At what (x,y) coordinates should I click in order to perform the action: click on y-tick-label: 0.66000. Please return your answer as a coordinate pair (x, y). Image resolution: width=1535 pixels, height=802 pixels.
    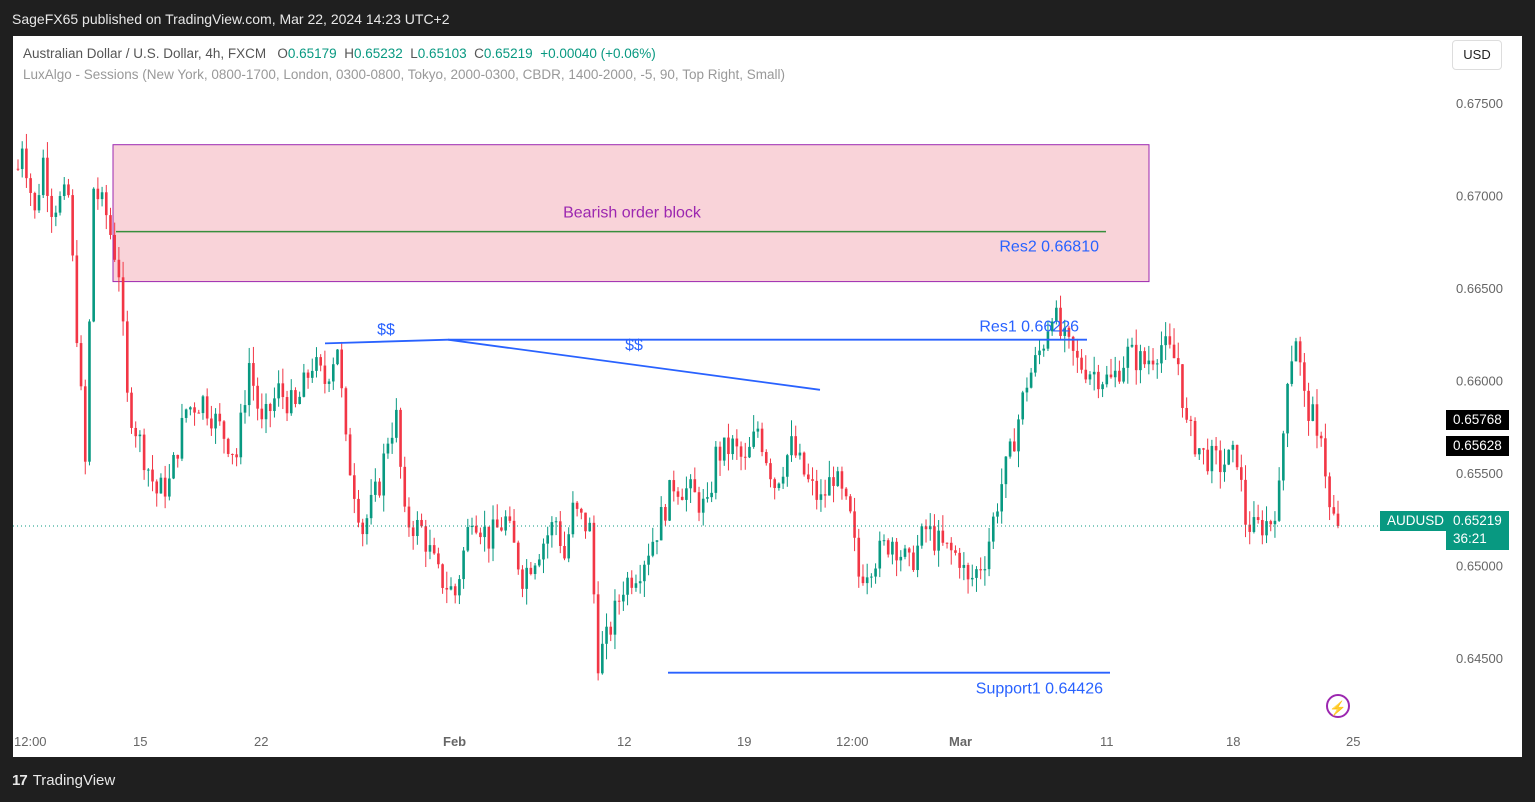
    Looking at the image, I should click on (1479, 381).